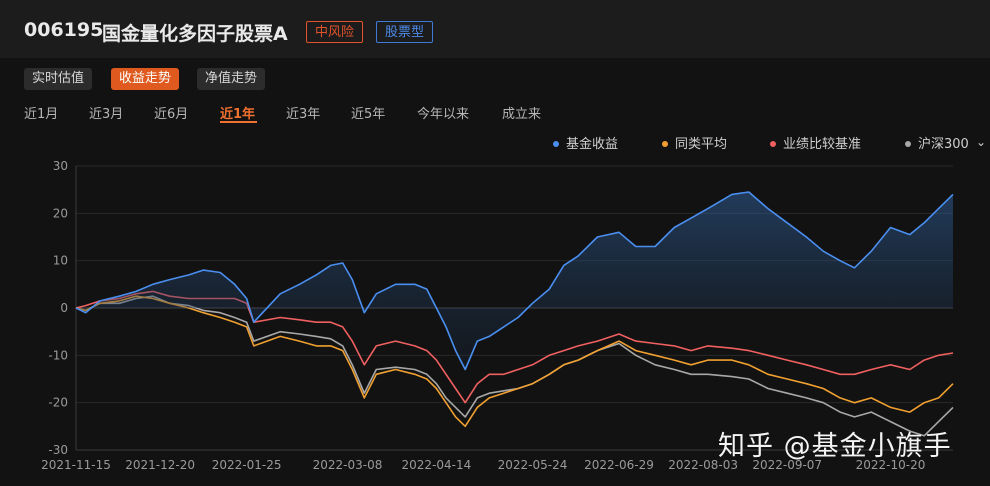  I want to click on range-tab-1y: 近1年, so click(238, 114).